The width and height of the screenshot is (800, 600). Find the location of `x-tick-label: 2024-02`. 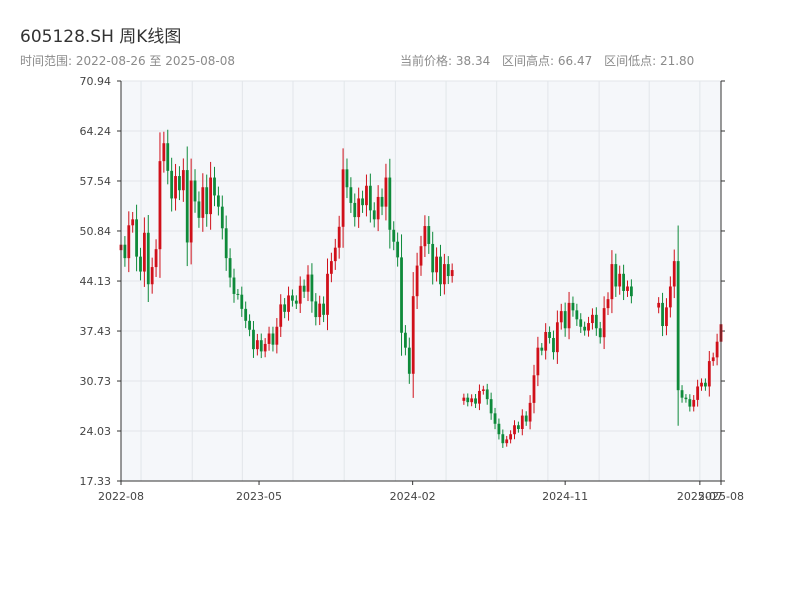

x-tick-label: 2024-02 is located at coordinates (413, 496).